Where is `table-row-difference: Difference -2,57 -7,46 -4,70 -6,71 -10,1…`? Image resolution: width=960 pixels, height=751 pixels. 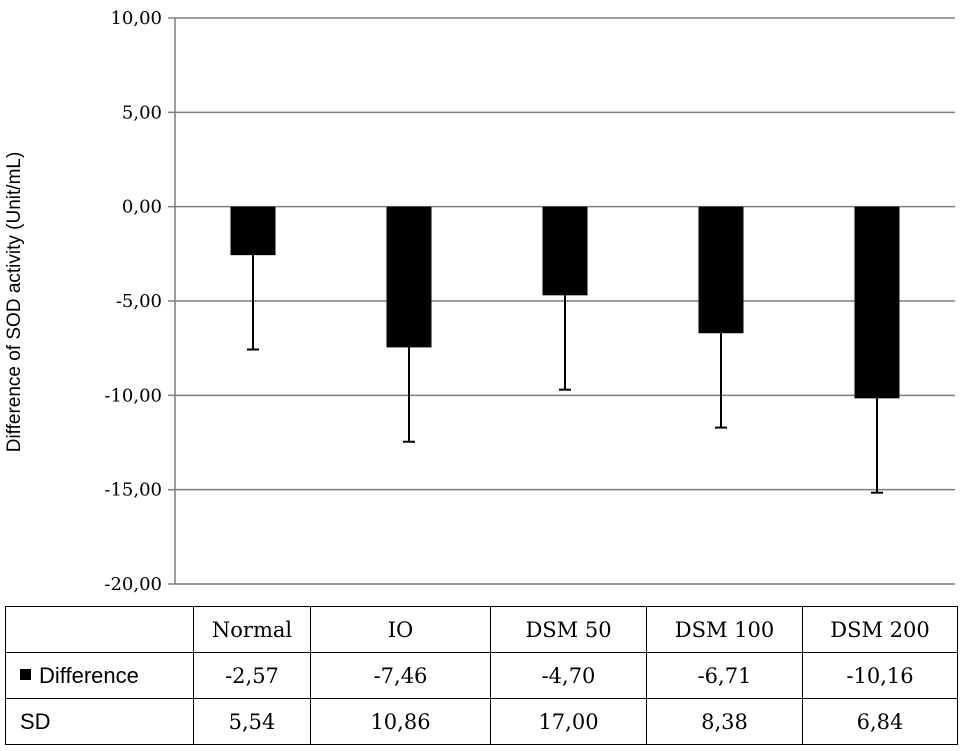
table-row-difference: Difference -2,57 -7,46 -4,70 -6,71 -10,1… is located at coordinates (481, 675).